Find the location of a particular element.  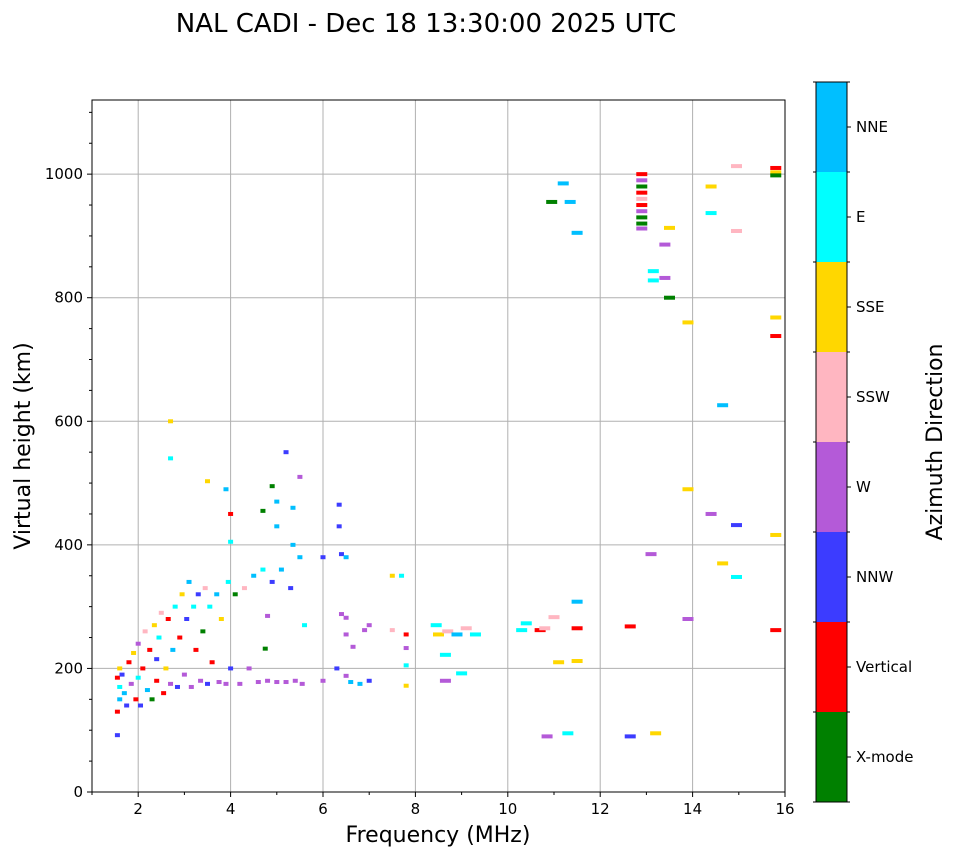

colorbar-frame is located at coordinates (831, 442).